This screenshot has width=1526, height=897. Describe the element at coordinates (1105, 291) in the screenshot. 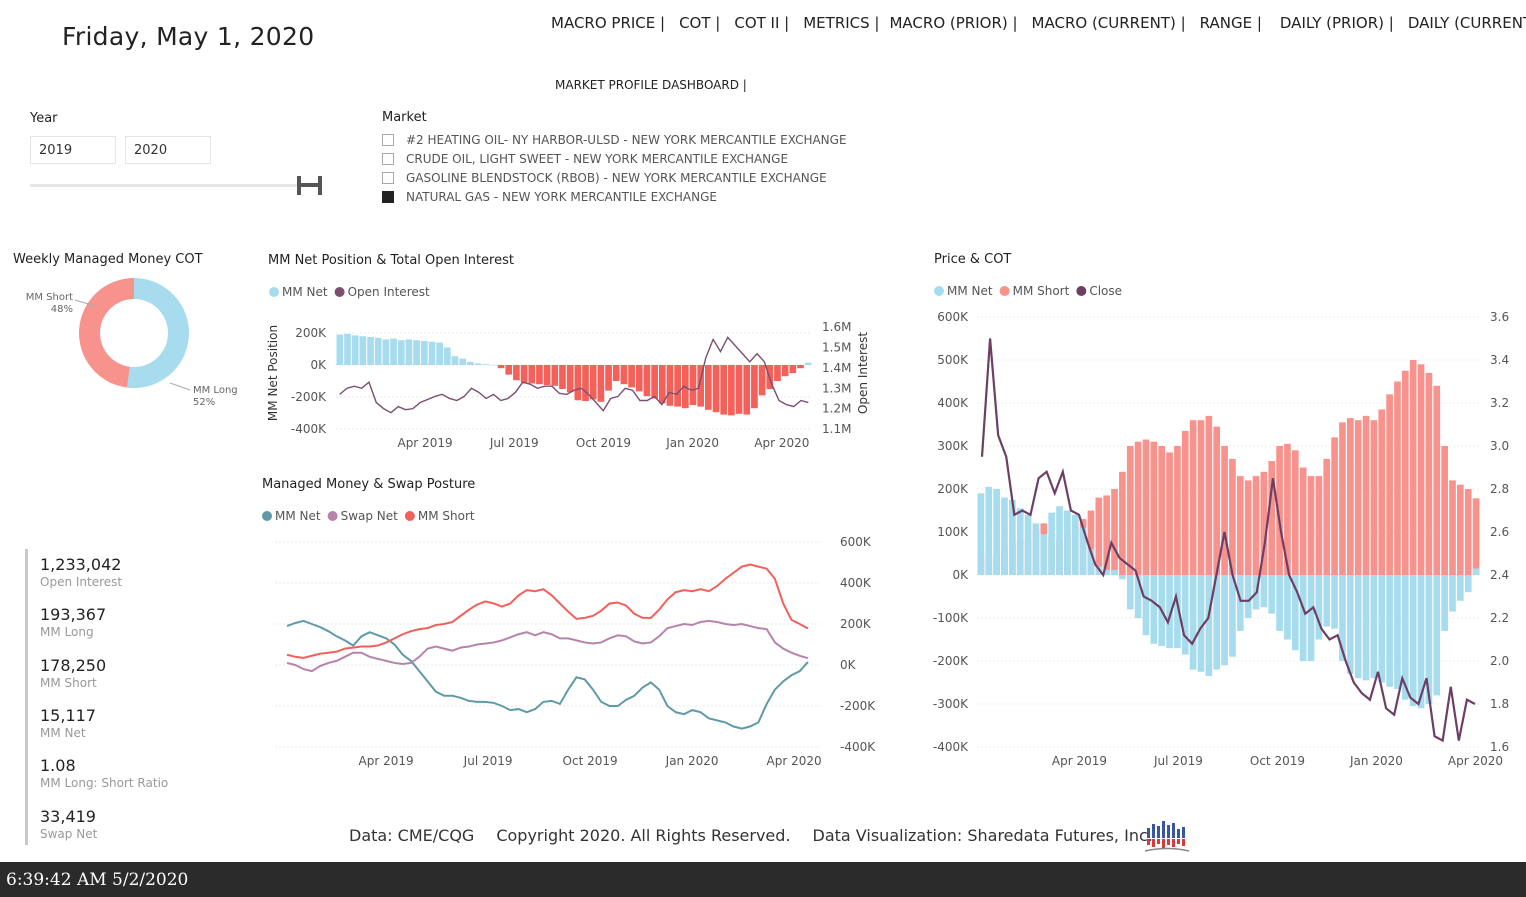

I see `price-cot-legend-label: Close` at that location.